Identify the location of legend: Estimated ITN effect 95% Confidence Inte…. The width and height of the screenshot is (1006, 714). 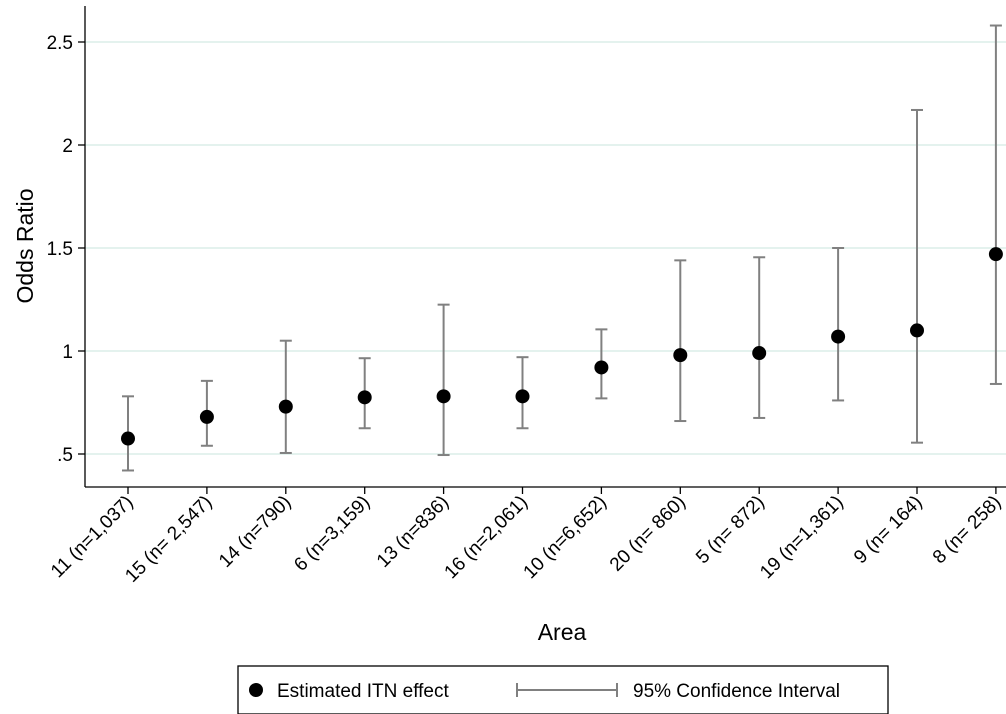
(563, 689).